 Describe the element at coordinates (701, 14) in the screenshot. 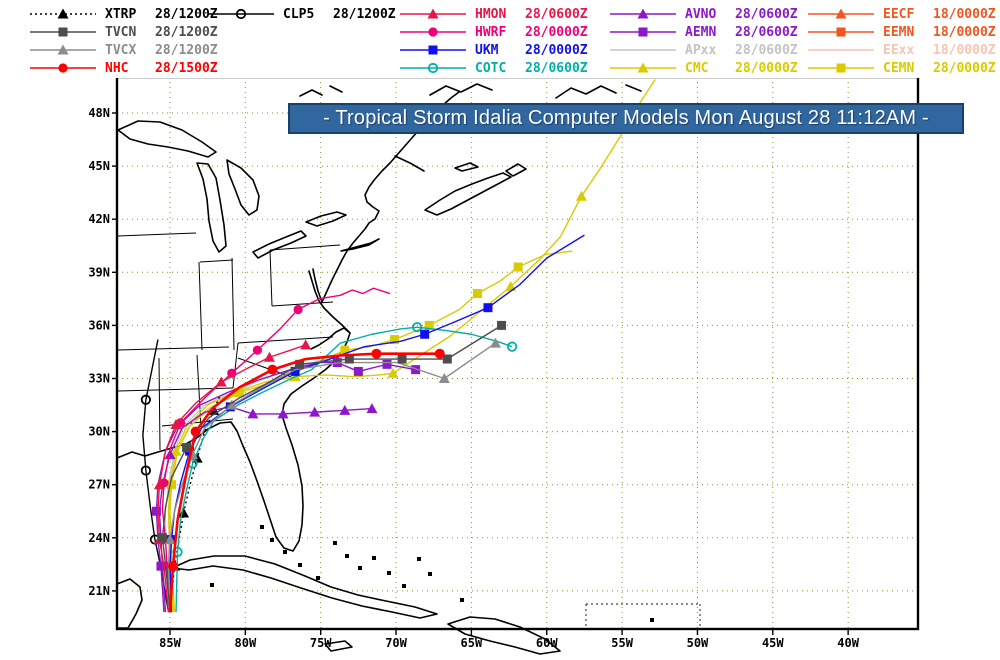

I see `legend-model-name: AVNO` at that location.